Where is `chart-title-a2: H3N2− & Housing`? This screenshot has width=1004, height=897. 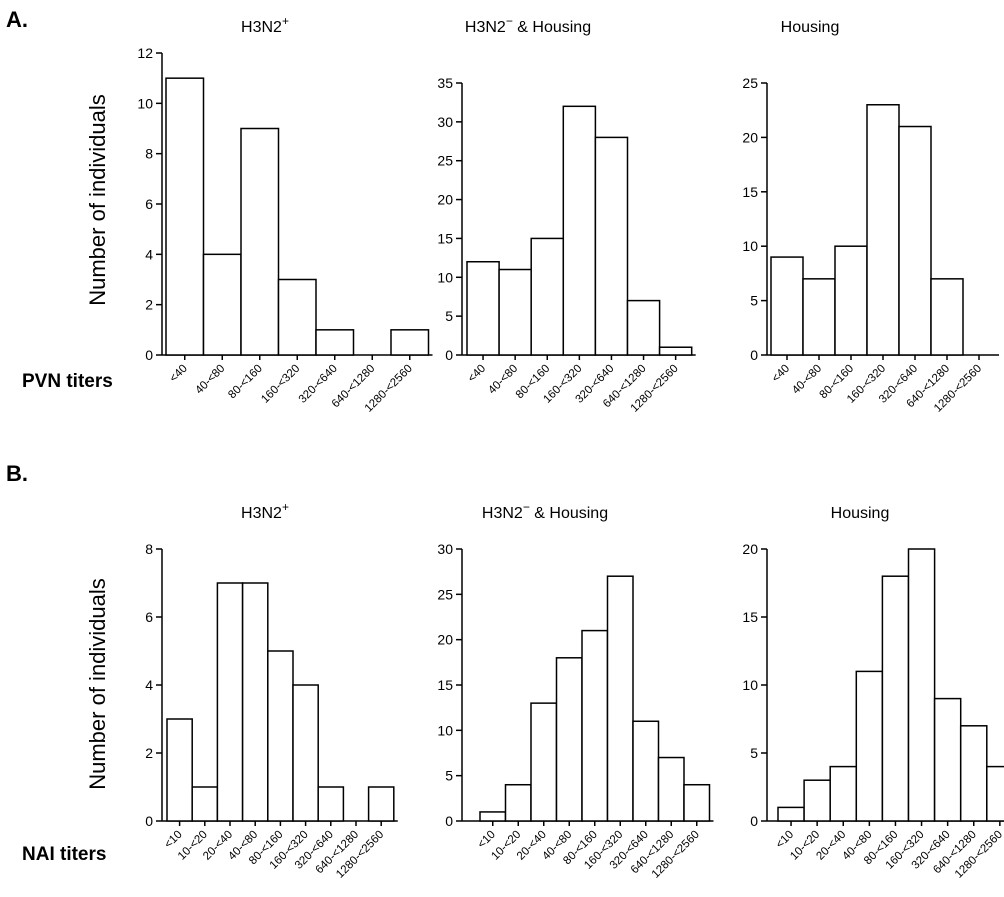 chart-title-a2: H3N2− & Housing is located at coordinates (528, 25).